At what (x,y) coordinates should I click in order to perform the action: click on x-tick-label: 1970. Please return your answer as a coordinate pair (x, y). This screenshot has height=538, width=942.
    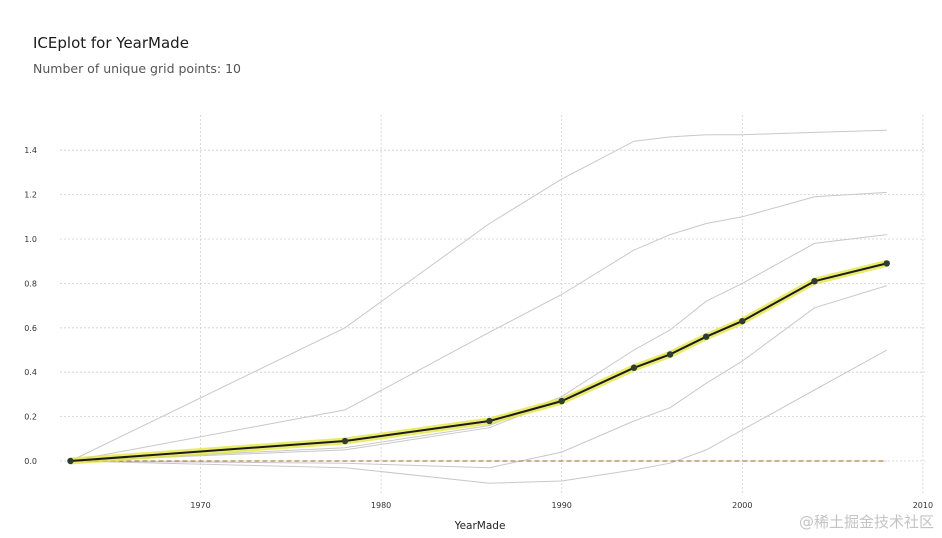
    Looking at the image, I should click on (200, 505).